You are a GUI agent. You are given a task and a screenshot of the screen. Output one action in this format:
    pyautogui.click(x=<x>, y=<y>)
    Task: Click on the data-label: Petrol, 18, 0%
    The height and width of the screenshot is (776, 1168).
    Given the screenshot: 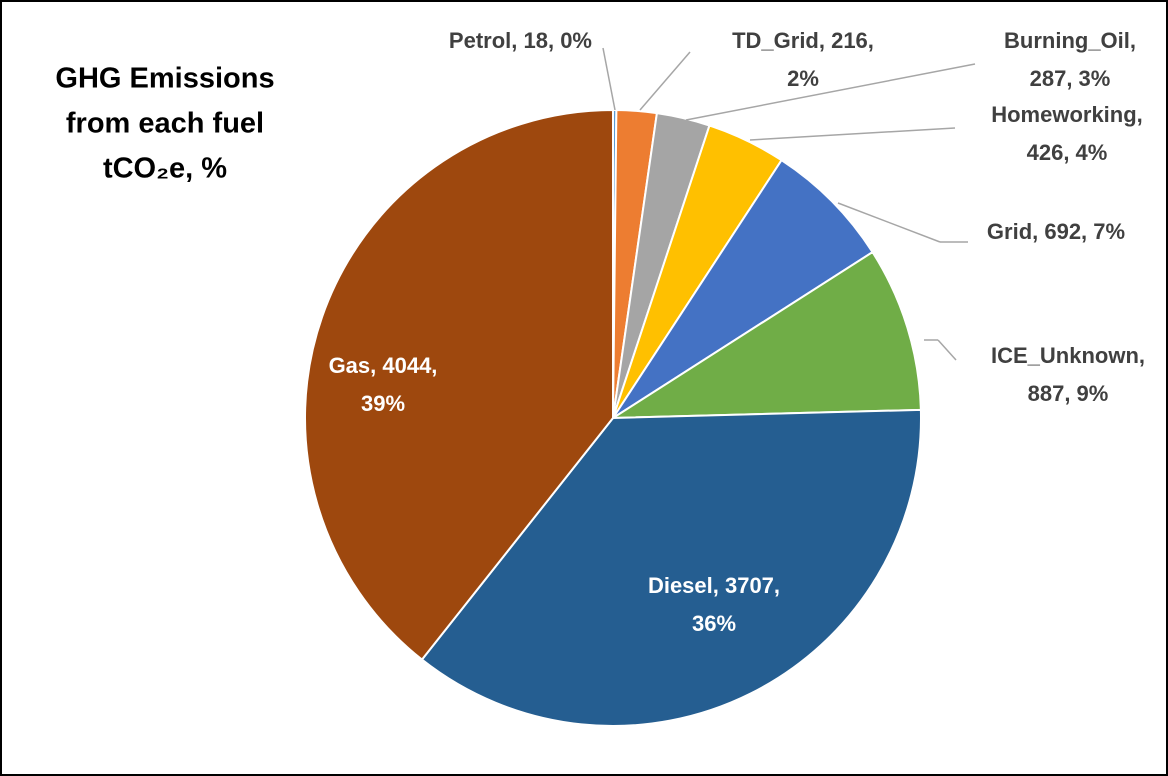 What is the action you would take?
    pyautogui.click(x=520, y=40)
    